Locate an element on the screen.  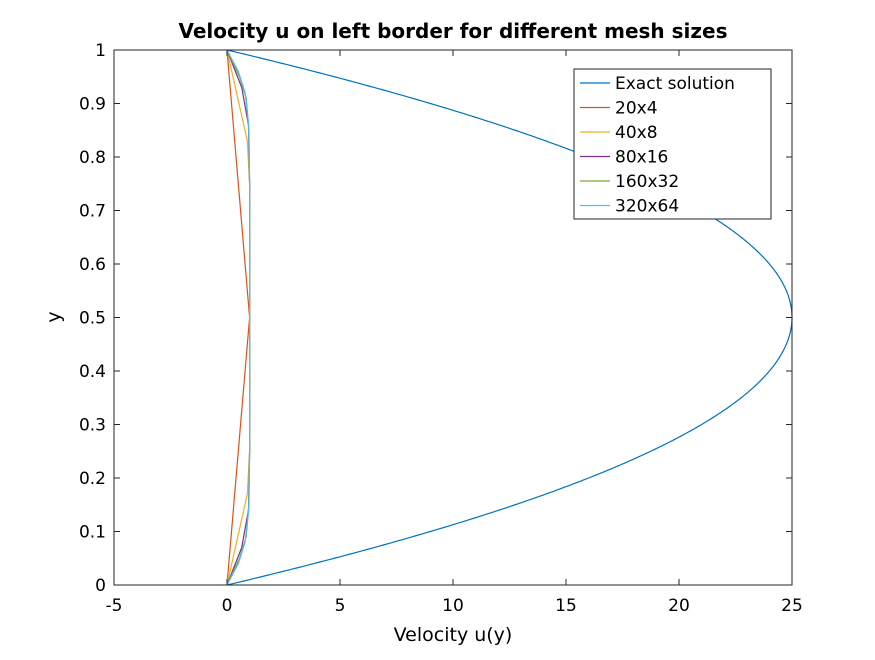
x-tick-label: 5 is located at coordinates (340, 606).